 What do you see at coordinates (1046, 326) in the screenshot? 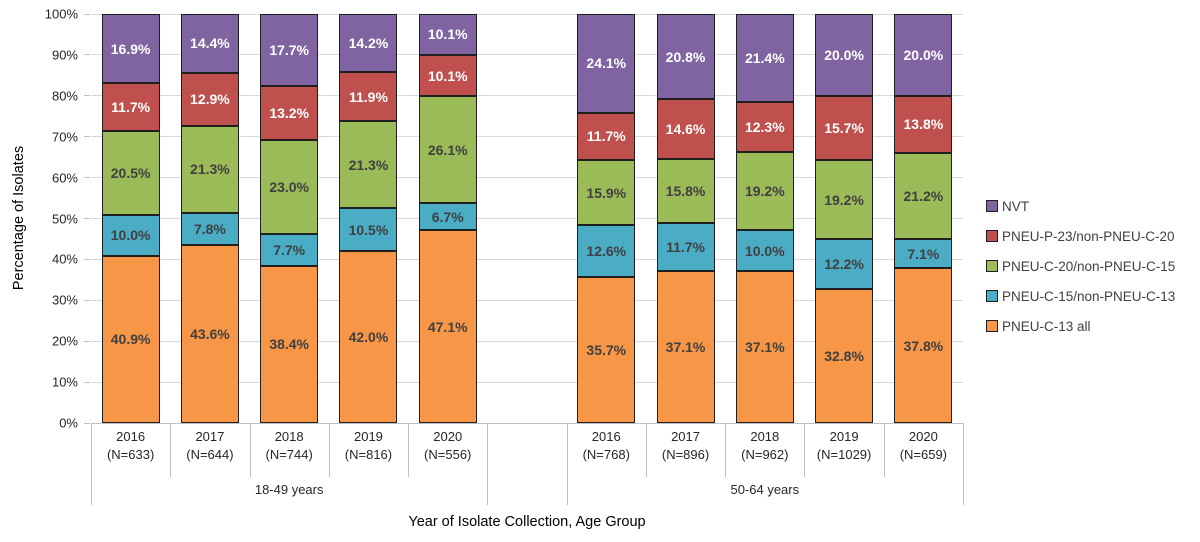
I see `legend-label: PNEU-C-13 all` at bounding box center [1046, 326].